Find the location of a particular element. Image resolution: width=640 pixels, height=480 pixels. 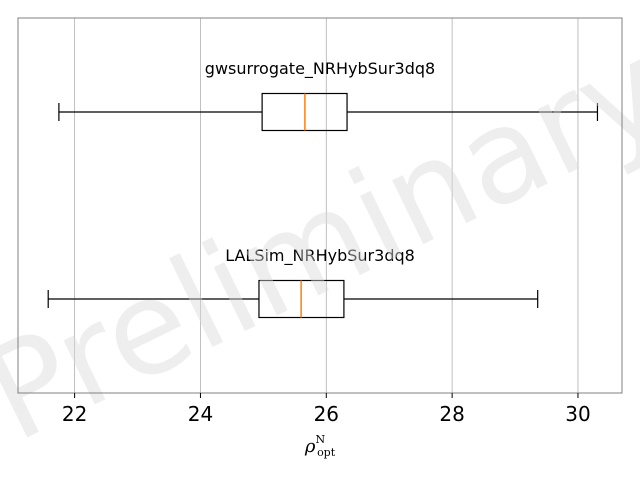

x-axis-label-sub: opt is located at coordinates (326, 452).